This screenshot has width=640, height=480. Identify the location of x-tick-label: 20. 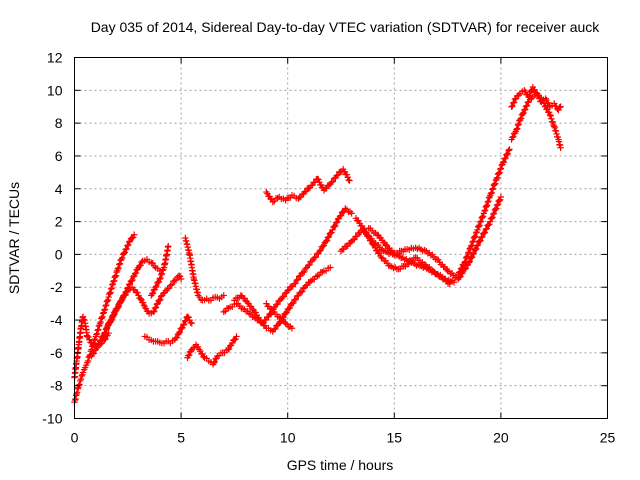
(501, 438).